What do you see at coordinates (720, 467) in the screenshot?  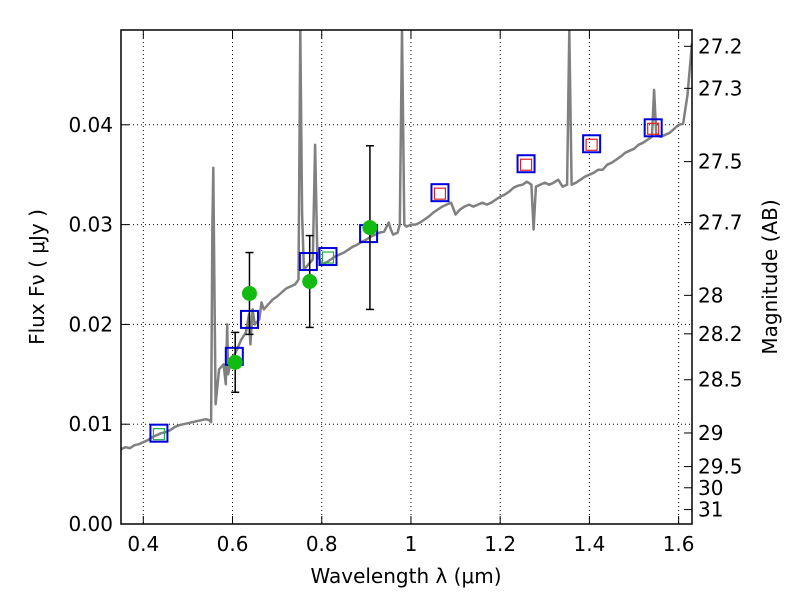 I see `right-tick-label: 29.5` at bounding box center [720, 467].